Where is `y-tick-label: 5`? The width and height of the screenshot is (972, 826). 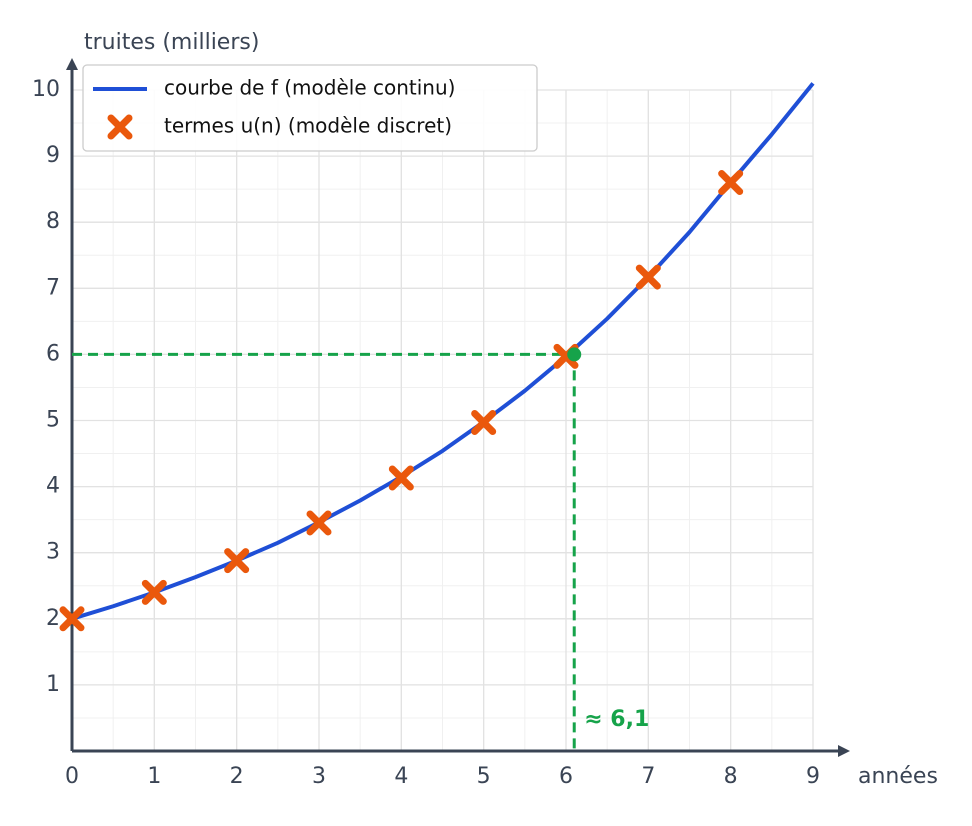 y-tick-label: 5 is located at coordinates (53, 420).